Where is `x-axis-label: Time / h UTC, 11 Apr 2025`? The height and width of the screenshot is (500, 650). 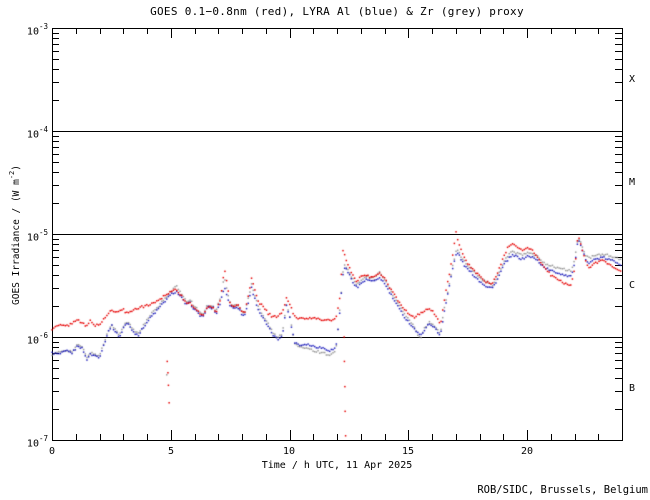 x-axis-label: Time / h UTC, 11 Apr 2025 is located at coordinates (337, 465).